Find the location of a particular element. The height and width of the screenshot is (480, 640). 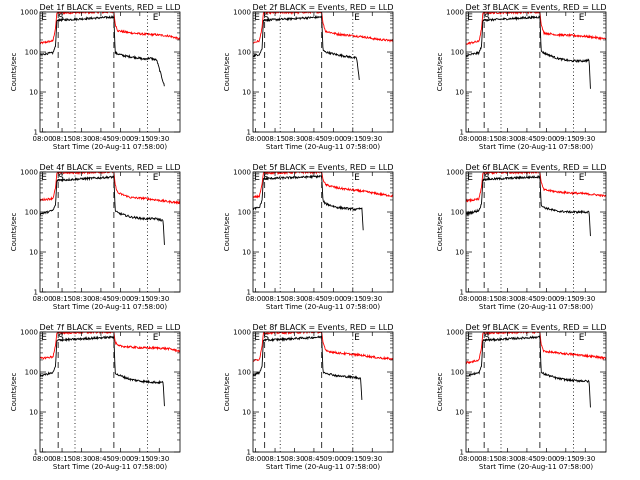

panel-title: Det 4f BLACK = Events, RED = LLD is located at coordinates (109, 167).